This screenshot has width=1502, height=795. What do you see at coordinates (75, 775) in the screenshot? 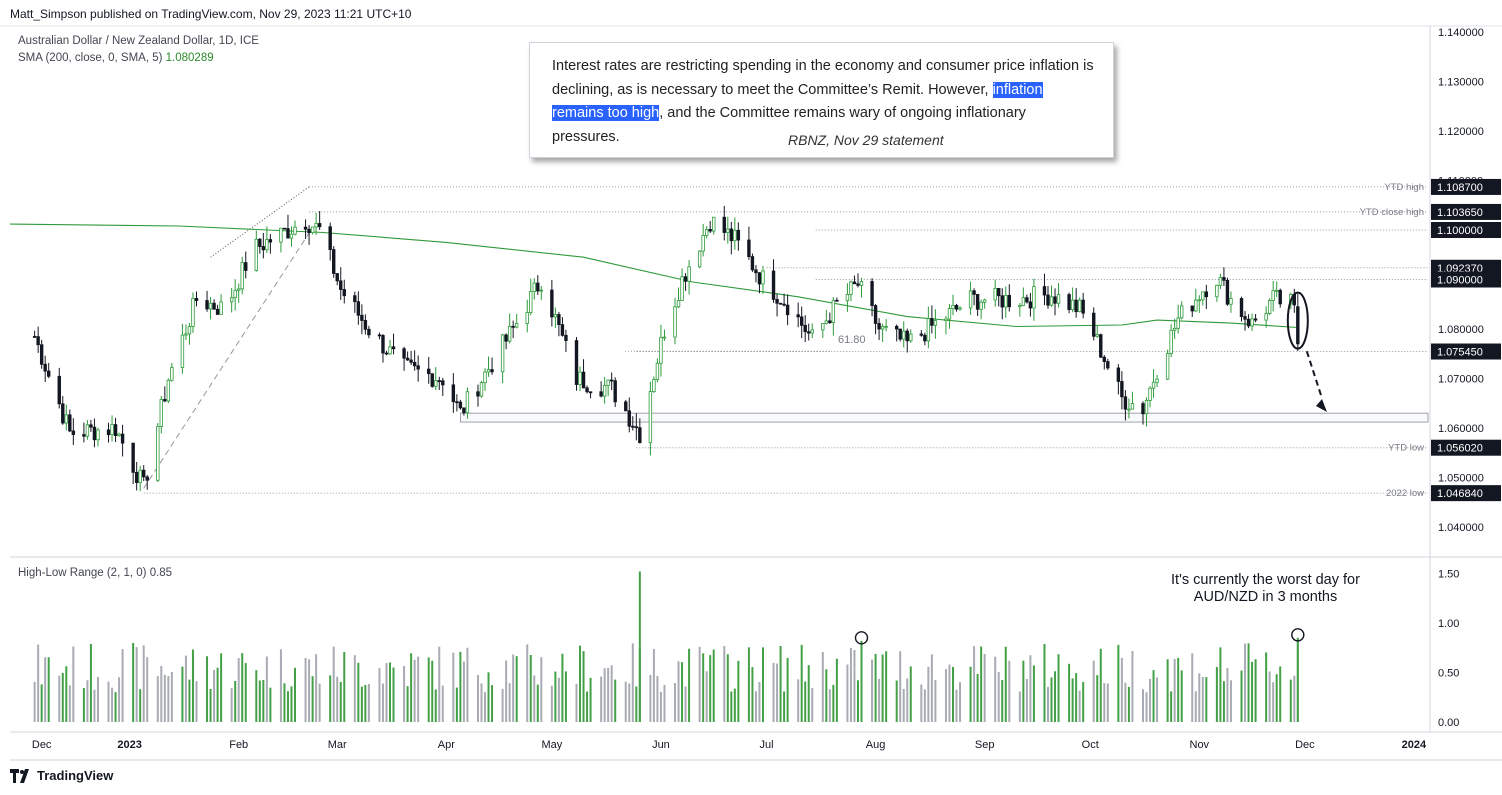
I see `tradingview-brand: TradingView` at bounding box center [75, 775].